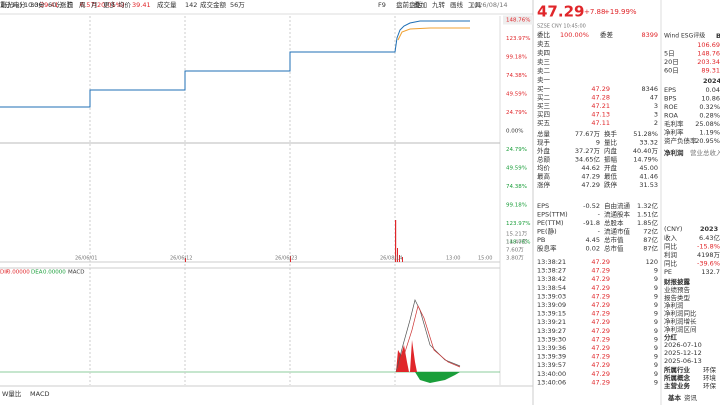 Image resolution: width=720 pixels, height=405 pixels. I want to click on y-axis-label: 24.79%, so click(516, 113).